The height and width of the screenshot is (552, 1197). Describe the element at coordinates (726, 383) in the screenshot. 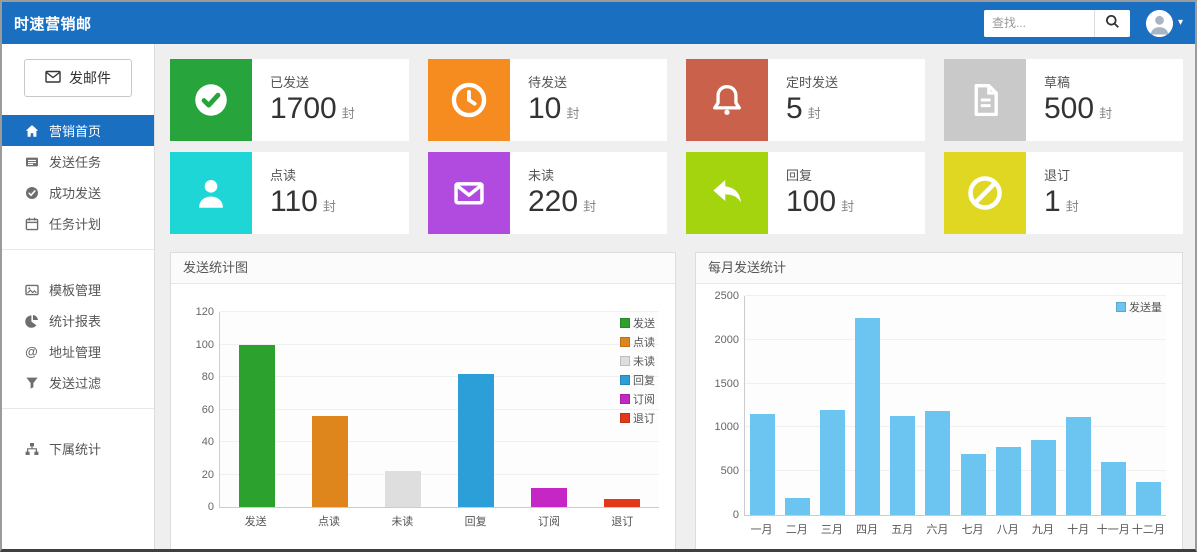

I see `y-axis-tick-label: 1500` at that location.